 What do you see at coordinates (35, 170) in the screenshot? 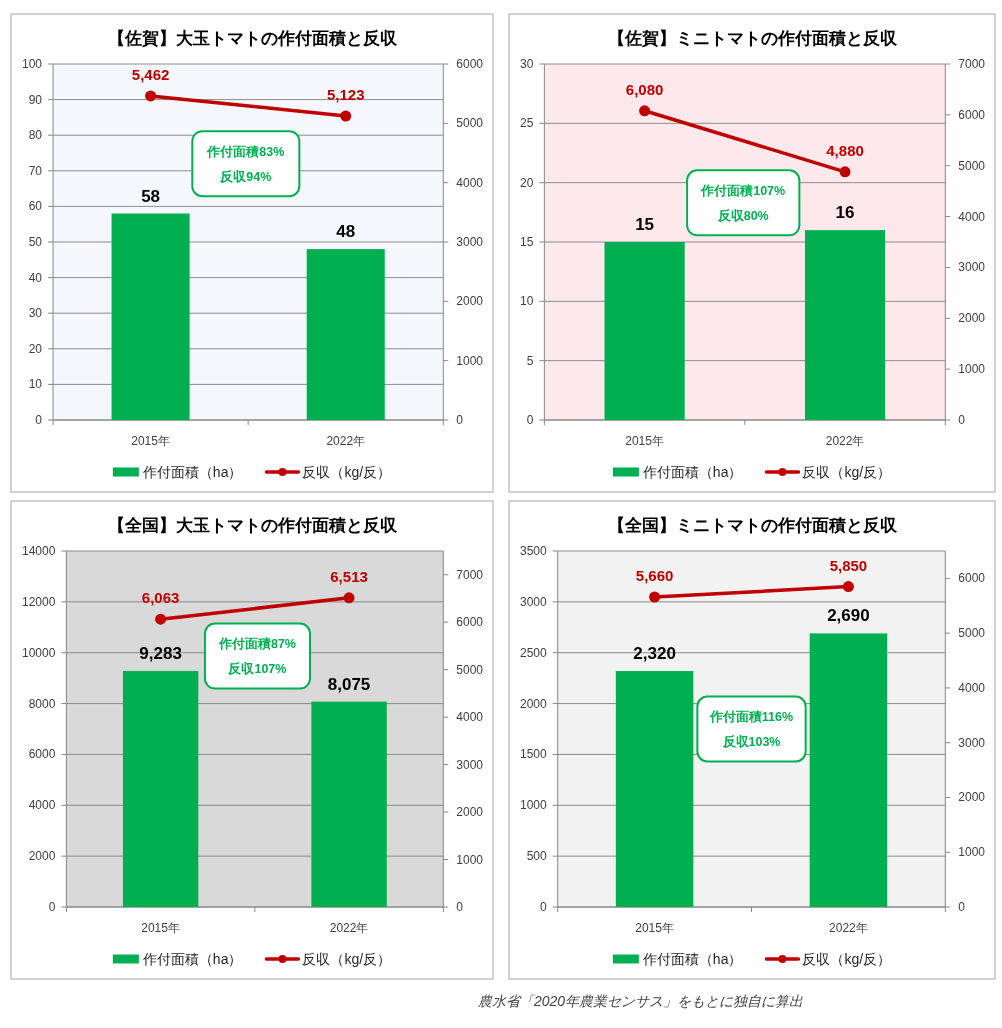
I see `y-tick-label: 70` at bounding box center [35, 170].